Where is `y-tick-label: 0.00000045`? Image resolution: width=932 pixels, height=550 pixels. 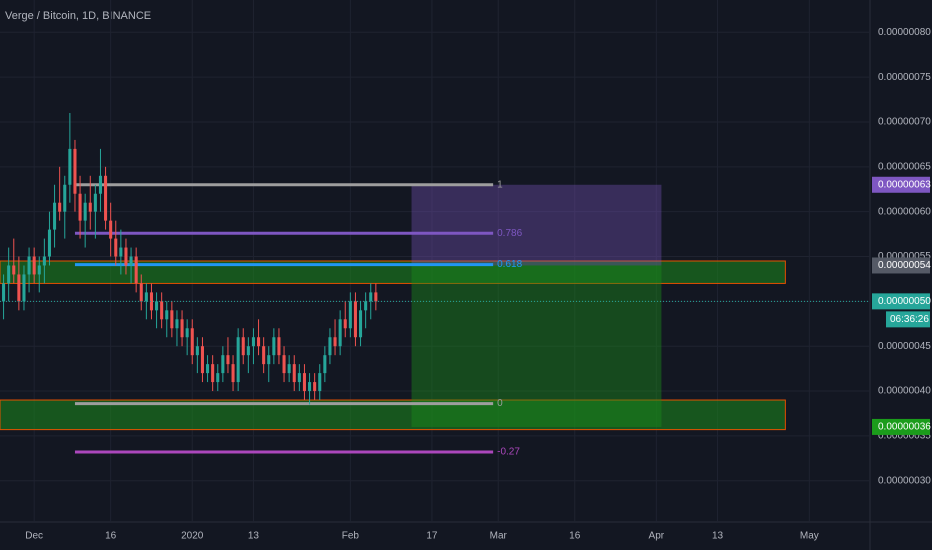 y-tick-label: 0.00000045 is located at coordinates (904, 346).